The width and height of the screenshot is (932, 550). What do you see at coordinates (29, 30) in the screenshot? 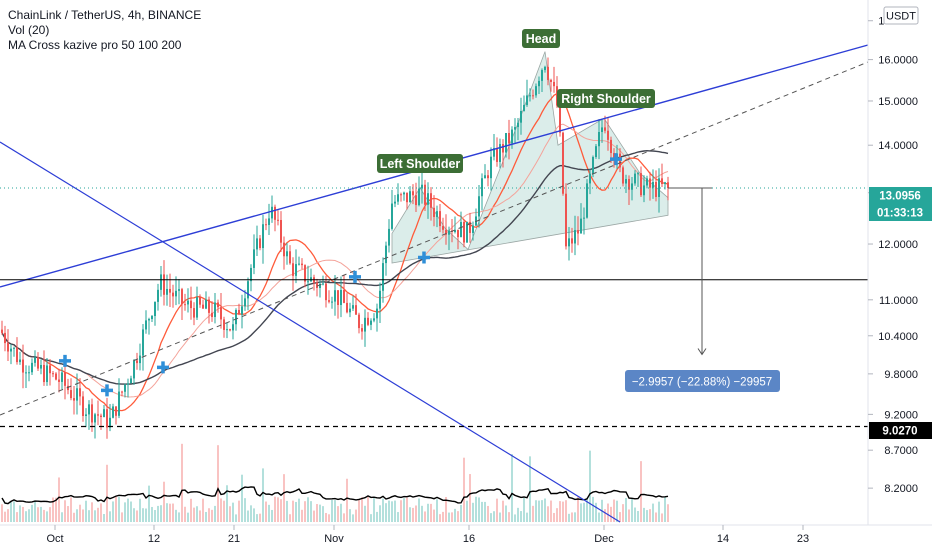
I see `volume-indicator-label: Vol (20)` at bounding box center [29, 30].